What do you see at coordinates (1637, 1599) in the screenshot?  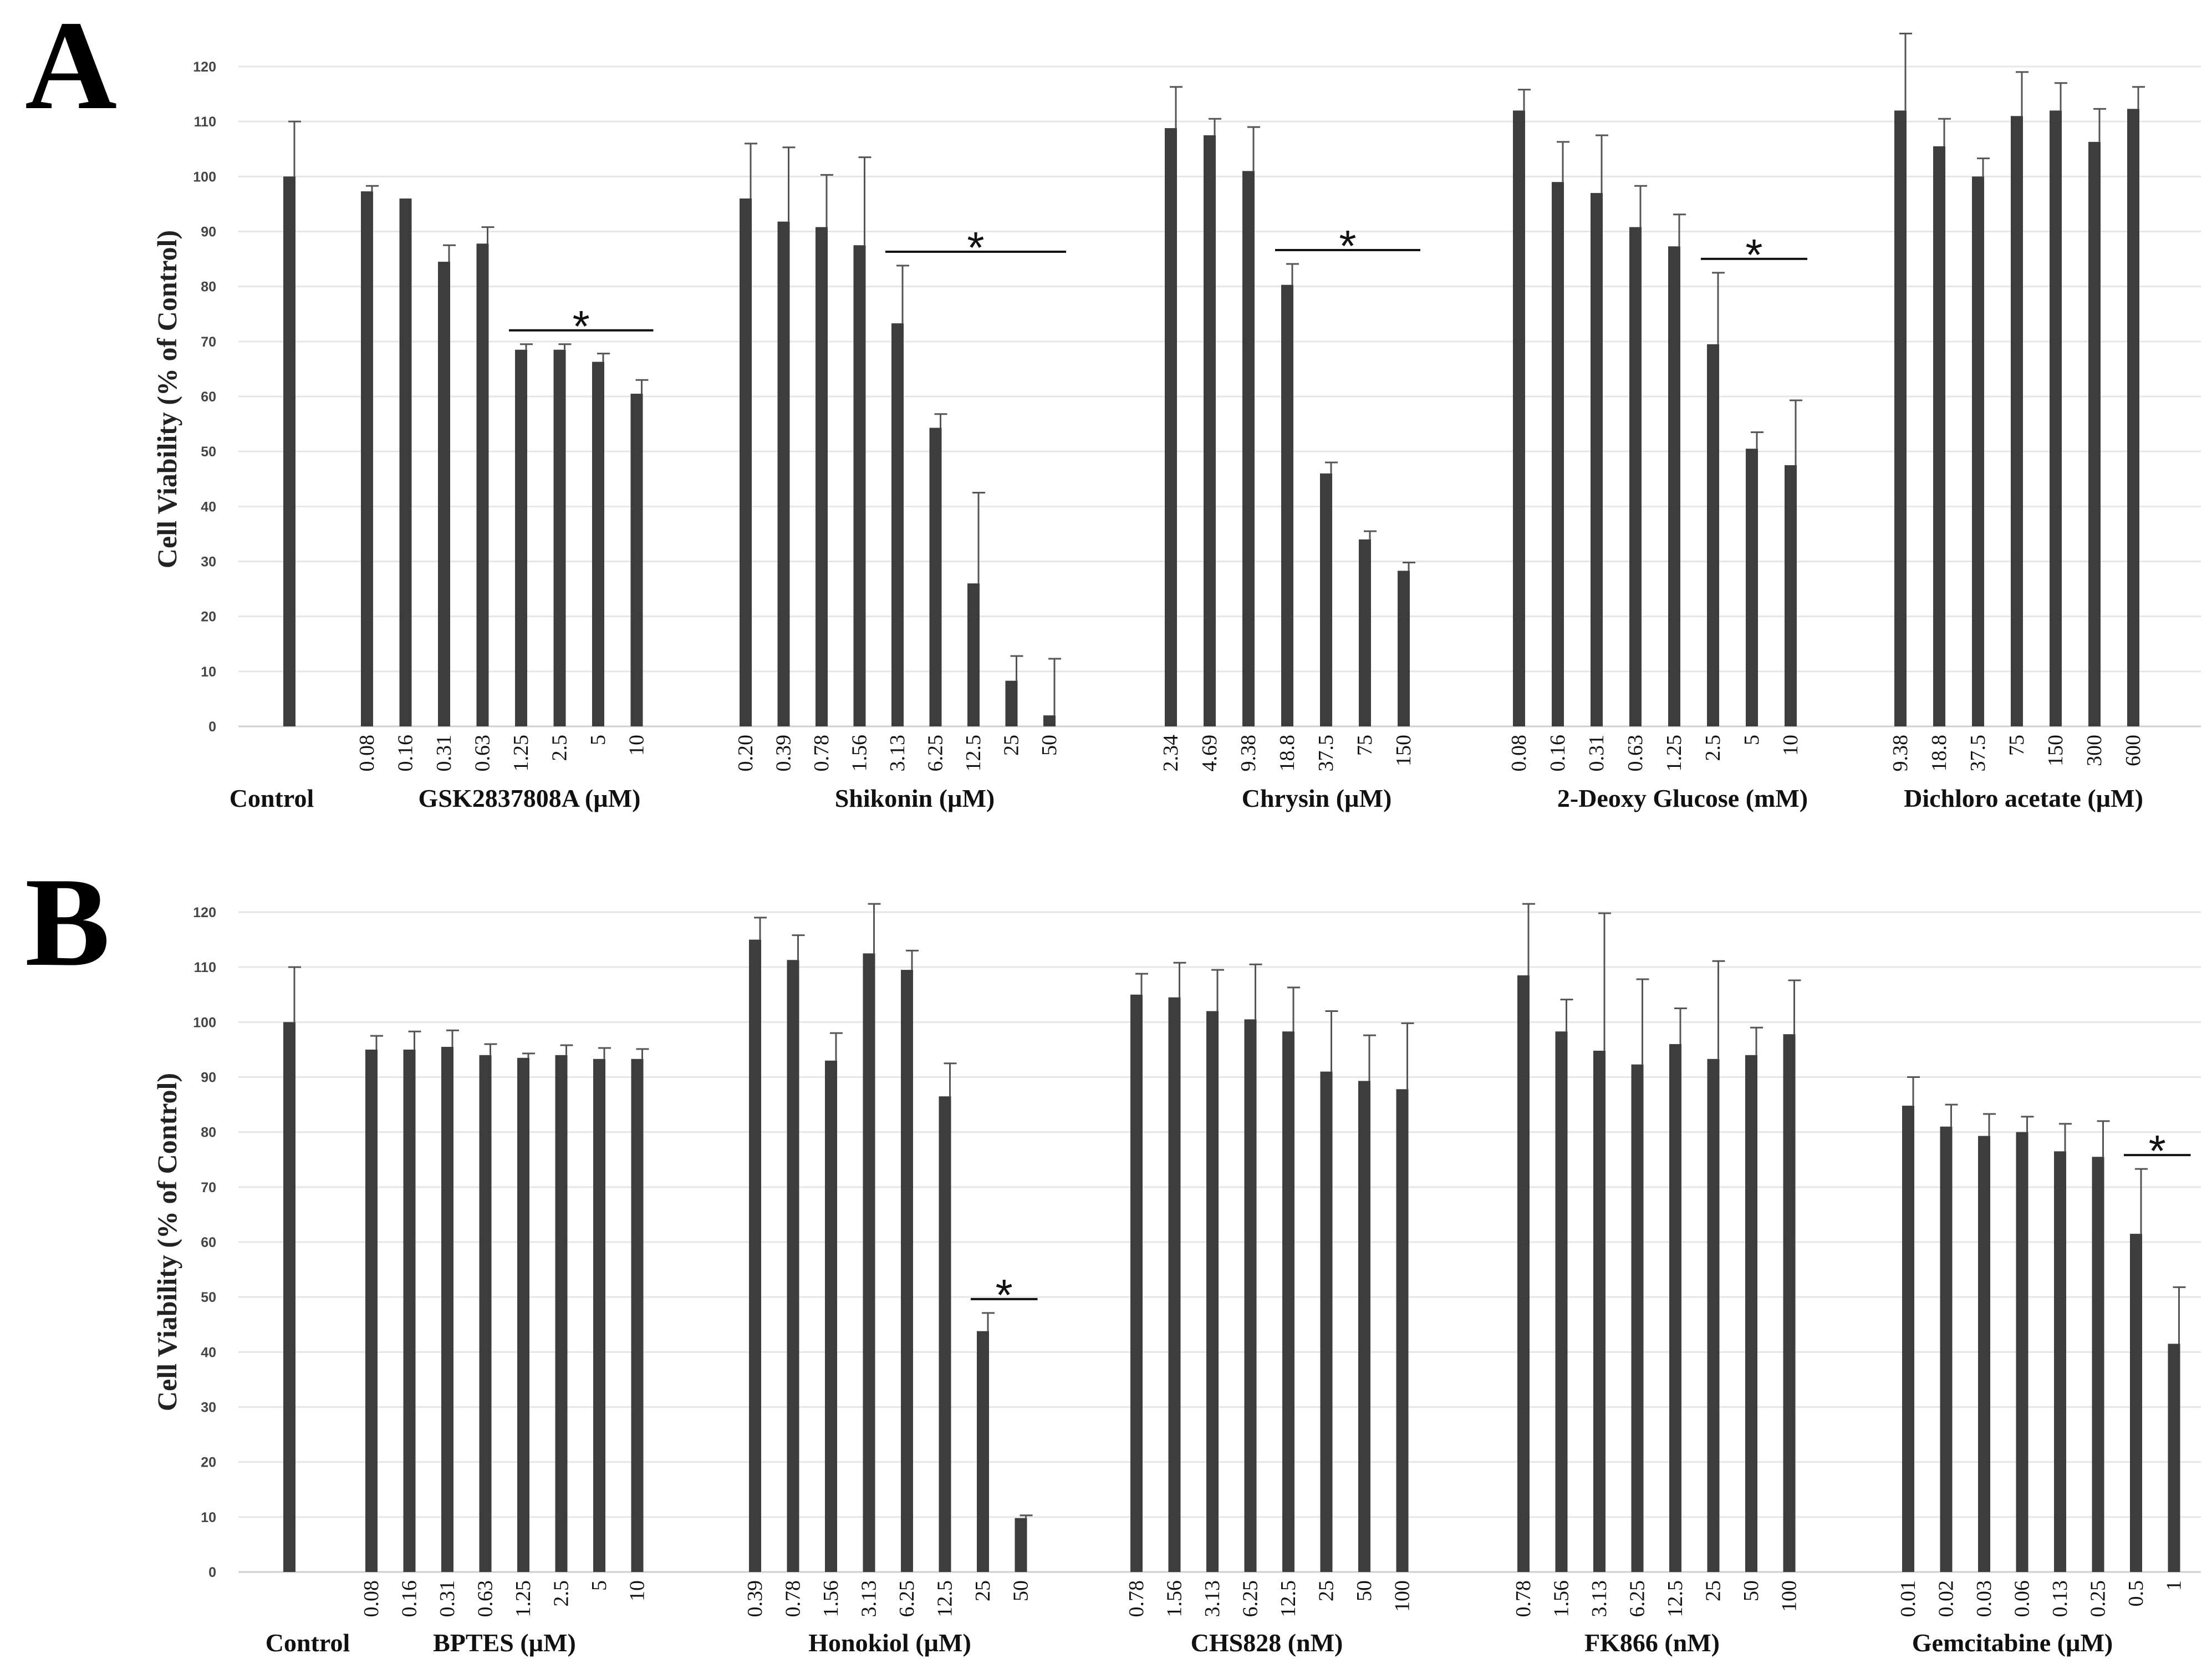 I see `panel-b-category-label: 6.25` at bounding box center [1637, 1599].